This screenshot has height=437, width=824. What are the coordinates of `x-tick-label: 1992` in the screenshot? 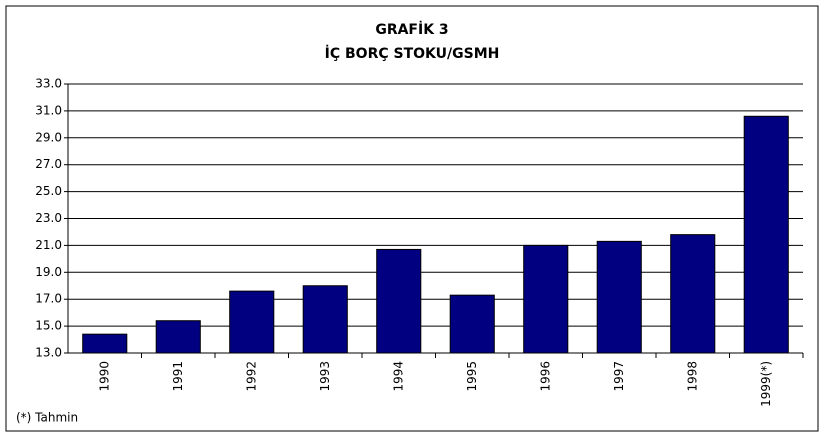 It's located at (251, 376).